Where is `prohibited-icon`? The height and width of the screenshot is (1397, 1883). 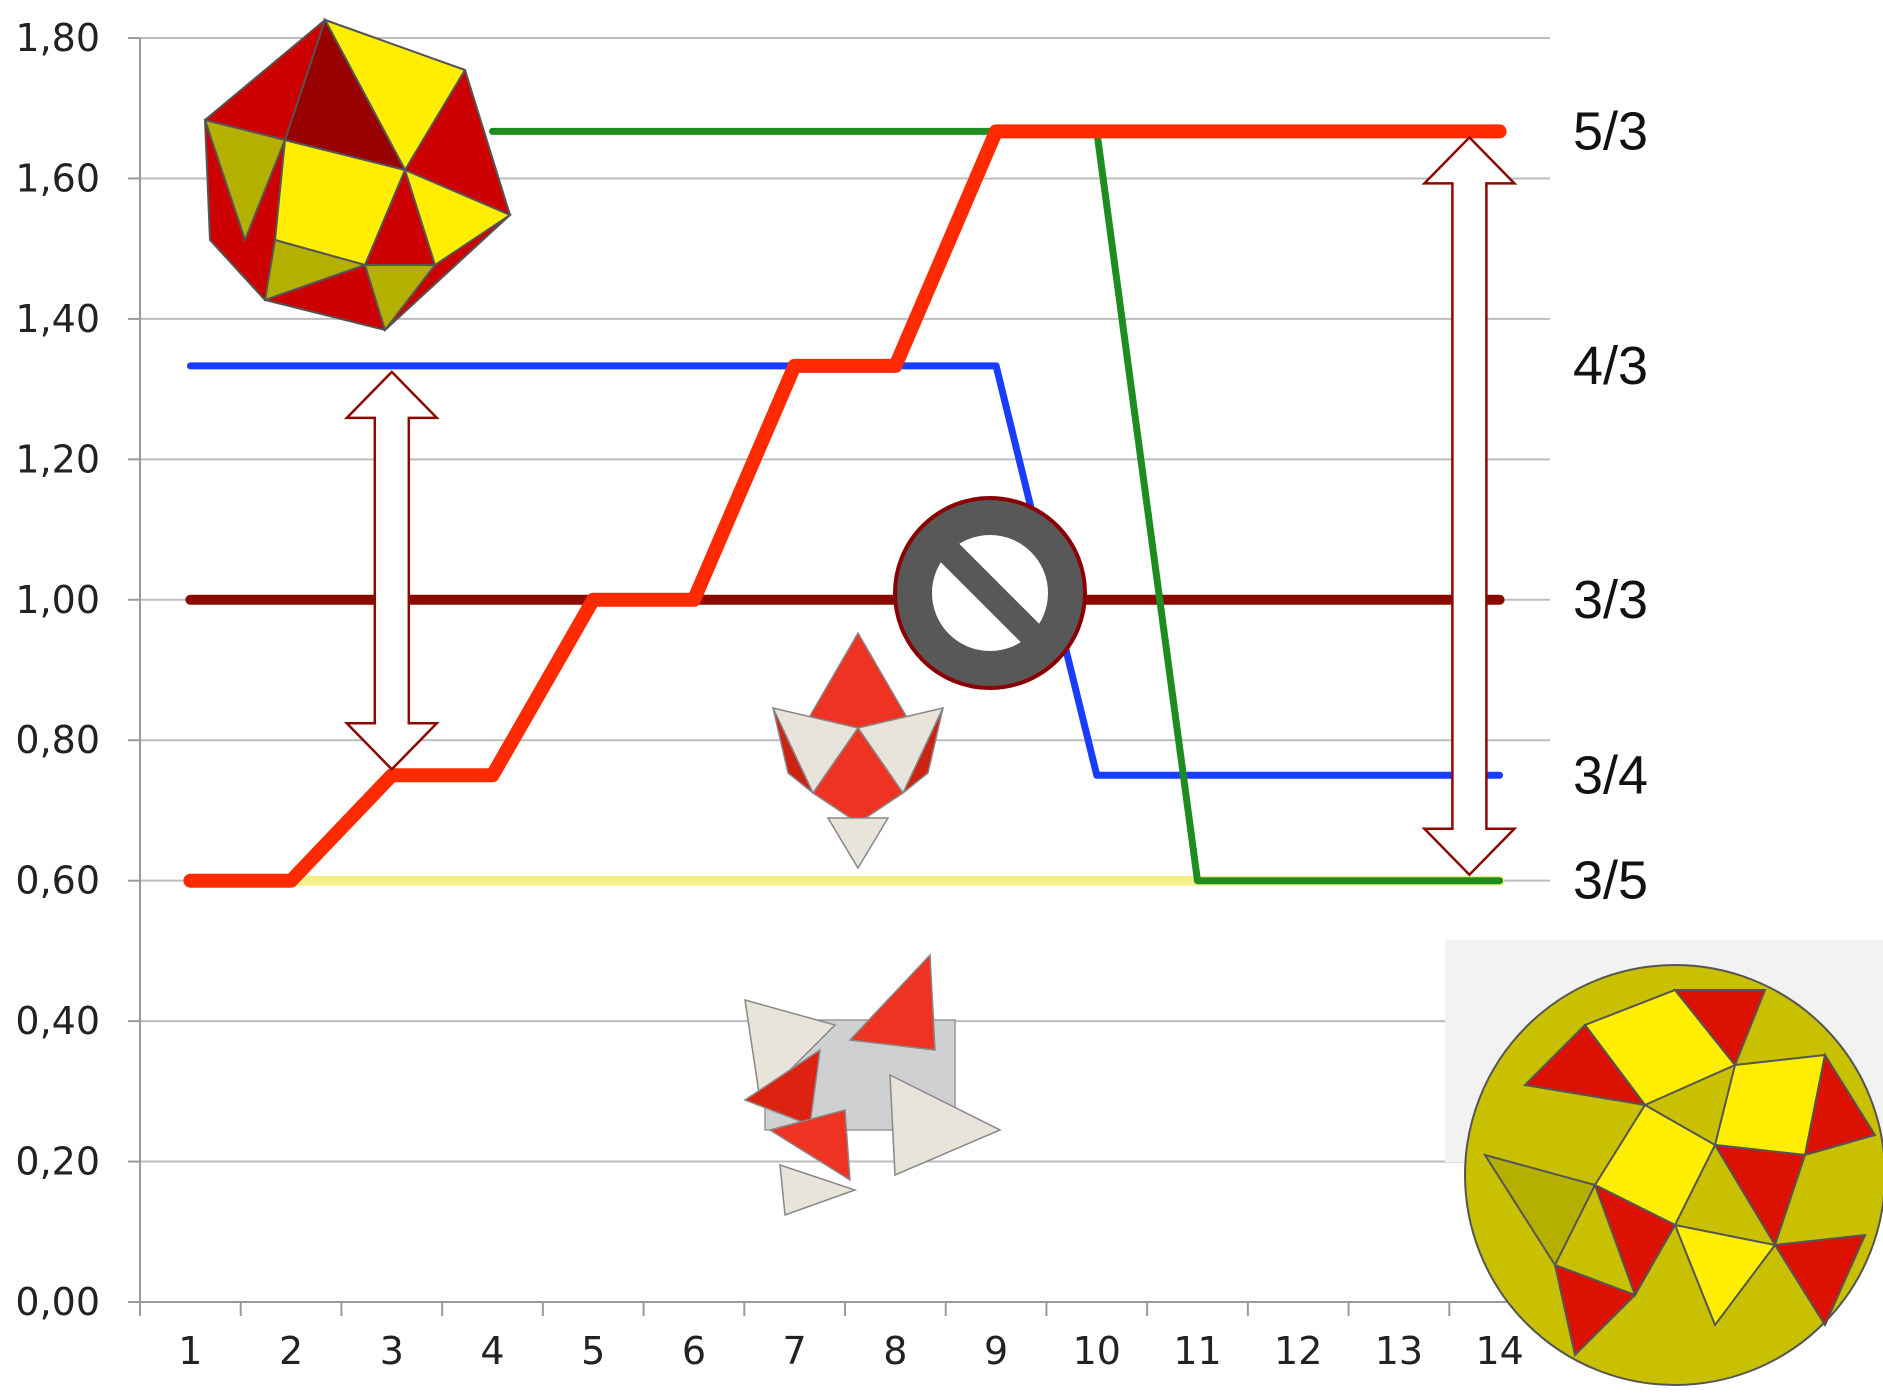 prohibited-icon is located at coordinates (990, 593).